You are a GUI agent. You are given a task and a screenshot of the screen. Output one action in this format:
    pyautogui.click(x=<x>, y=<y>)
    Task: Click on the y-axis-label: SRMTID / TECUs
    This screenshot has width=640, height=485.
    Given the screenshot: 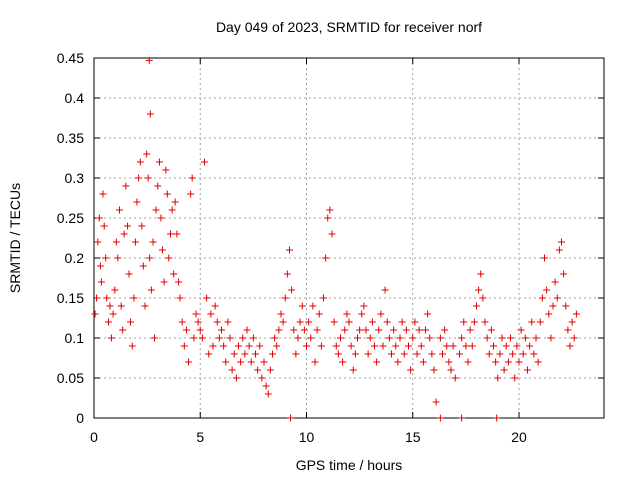 What is the action you would take?
    pyautogui.click(x=15, y=238)
    